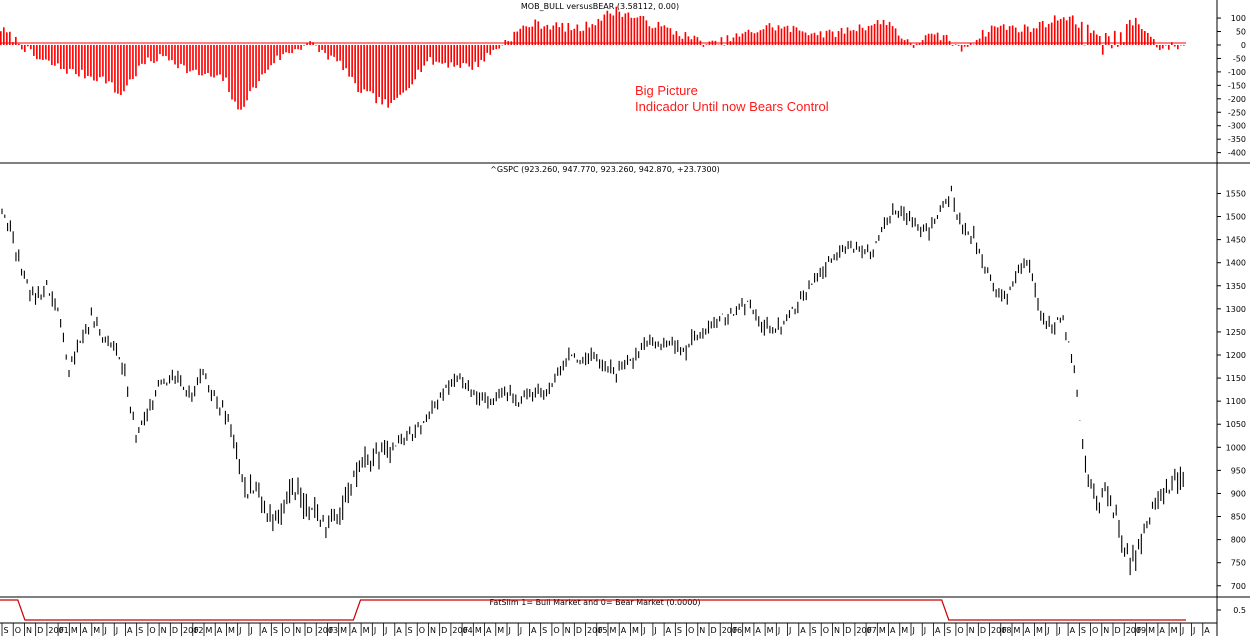 The image size is (1250, 636). Describe the element at coordinates (732, 106) in the screenshot. I see `annotation-line-2: Indicador Until now Bears Control` at that location.